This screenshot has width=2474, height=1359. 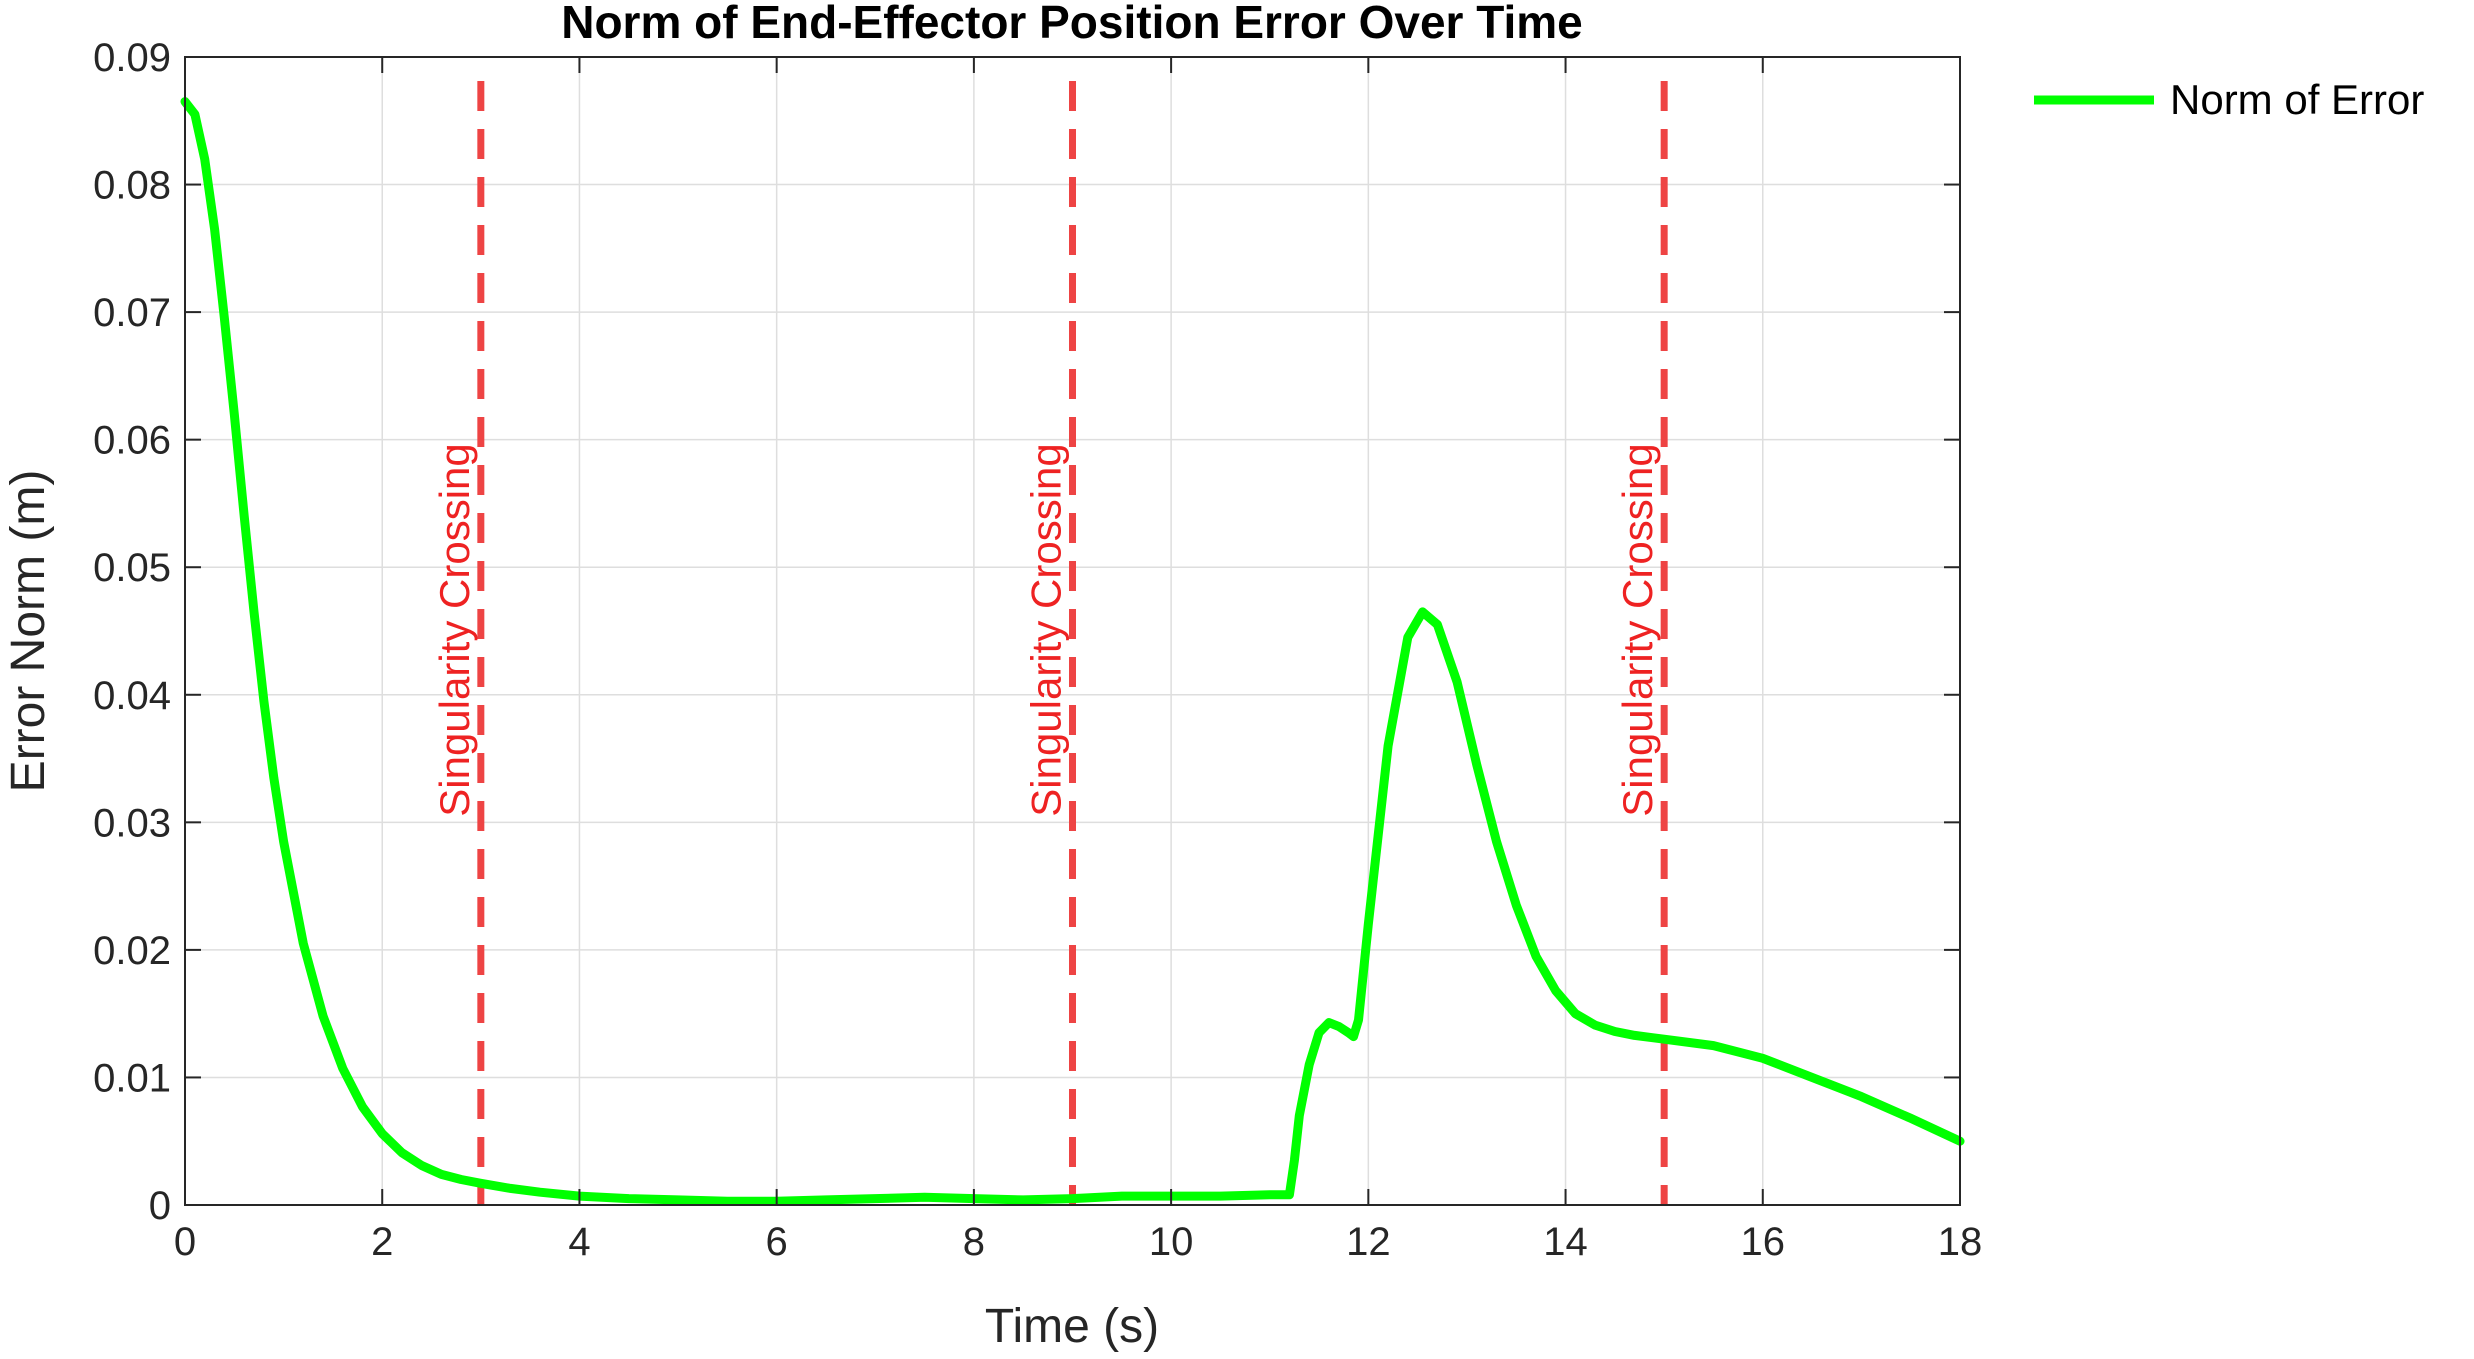 What do you see at coordinates (1368, 1242) in the screenshot?
I see `x-tick-label: 12` at bounding box center [1368, 1242].